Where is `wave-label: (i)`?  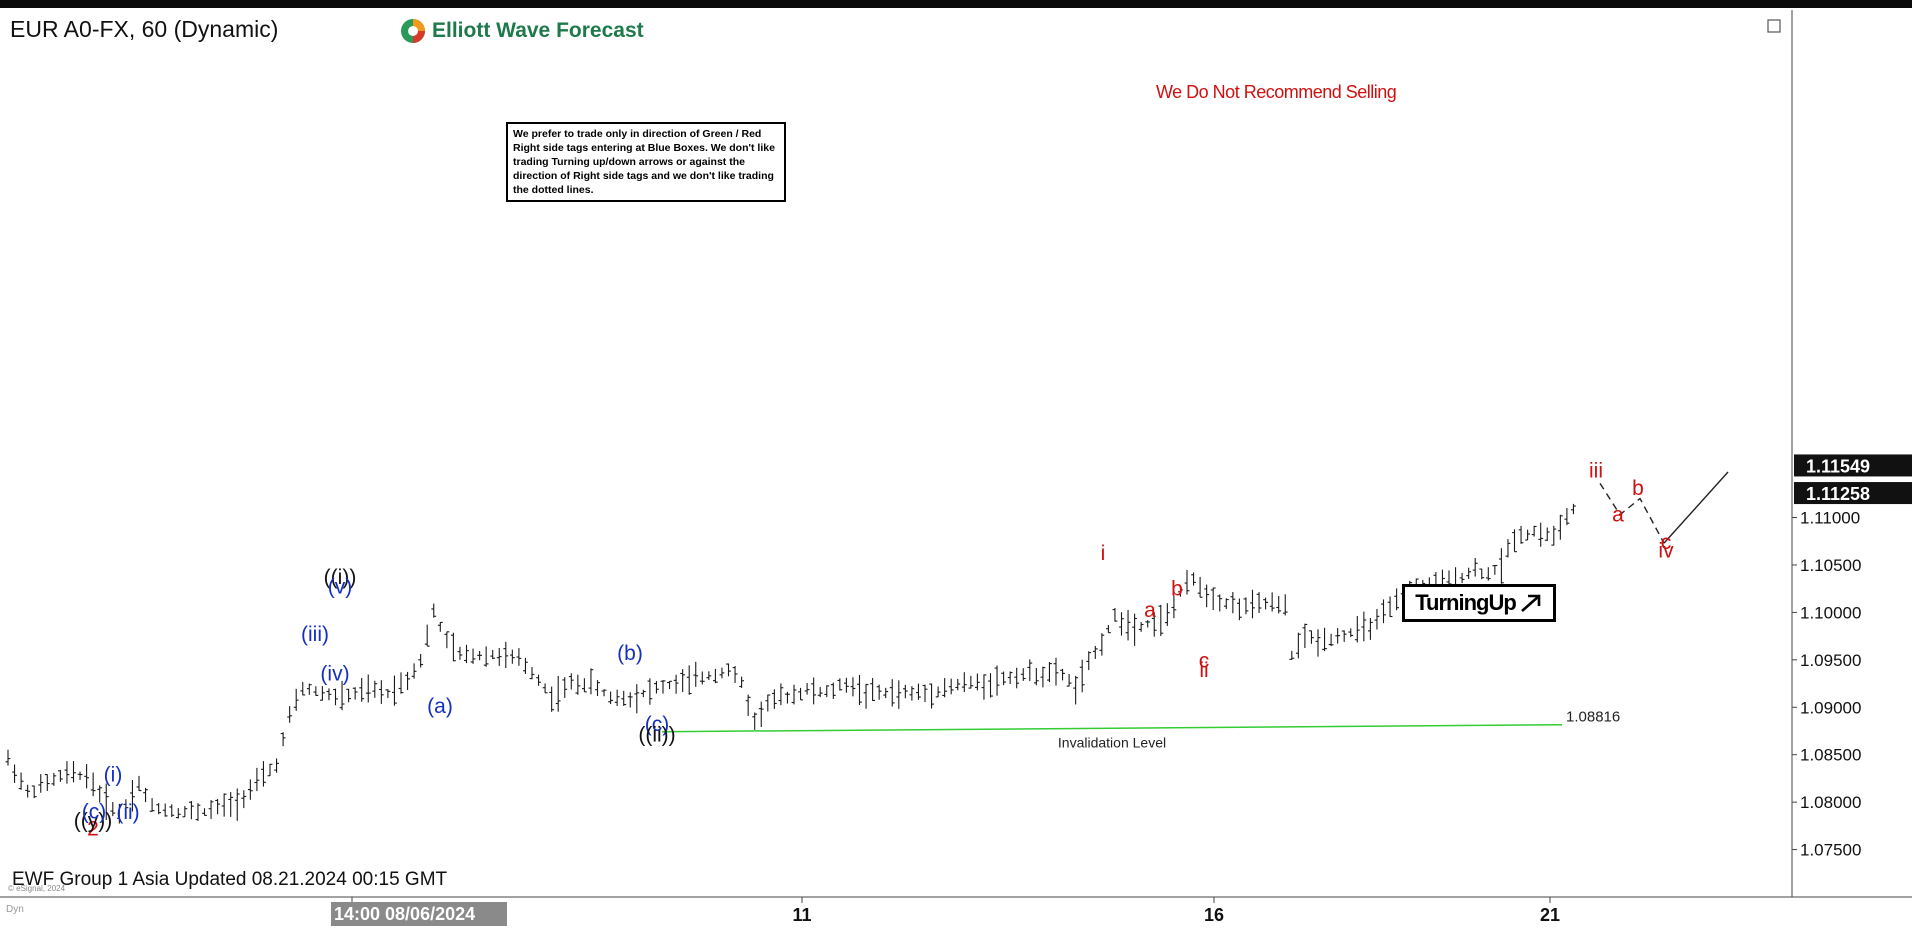 wave-label: (i) is located at coordinates (113, 774).